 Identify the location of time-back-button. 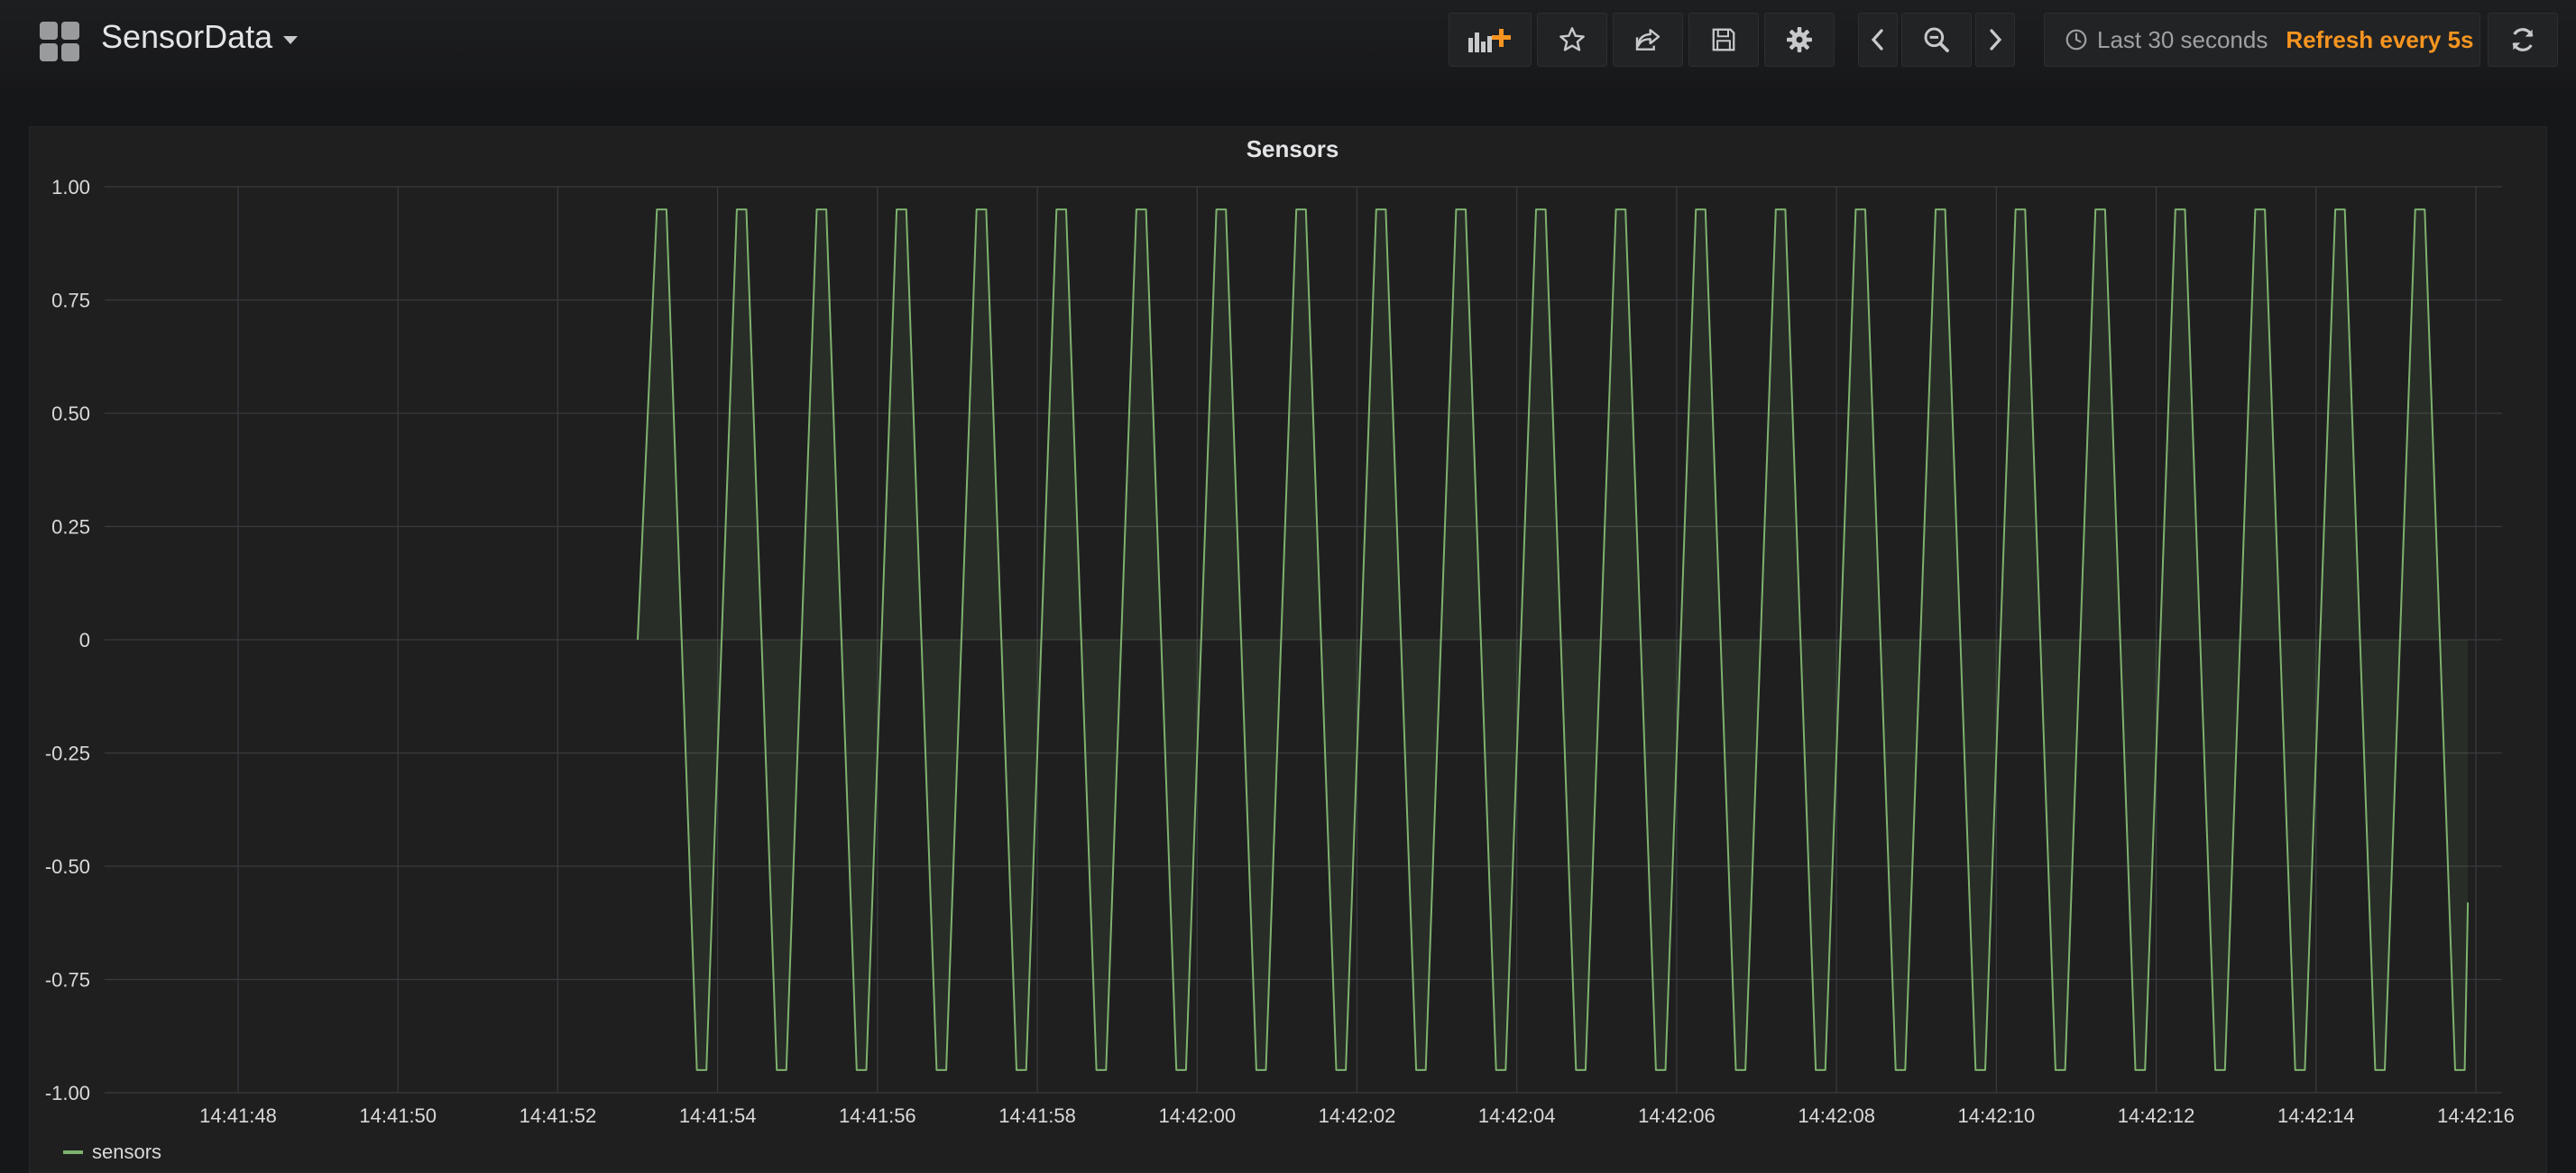
(1878, 40).